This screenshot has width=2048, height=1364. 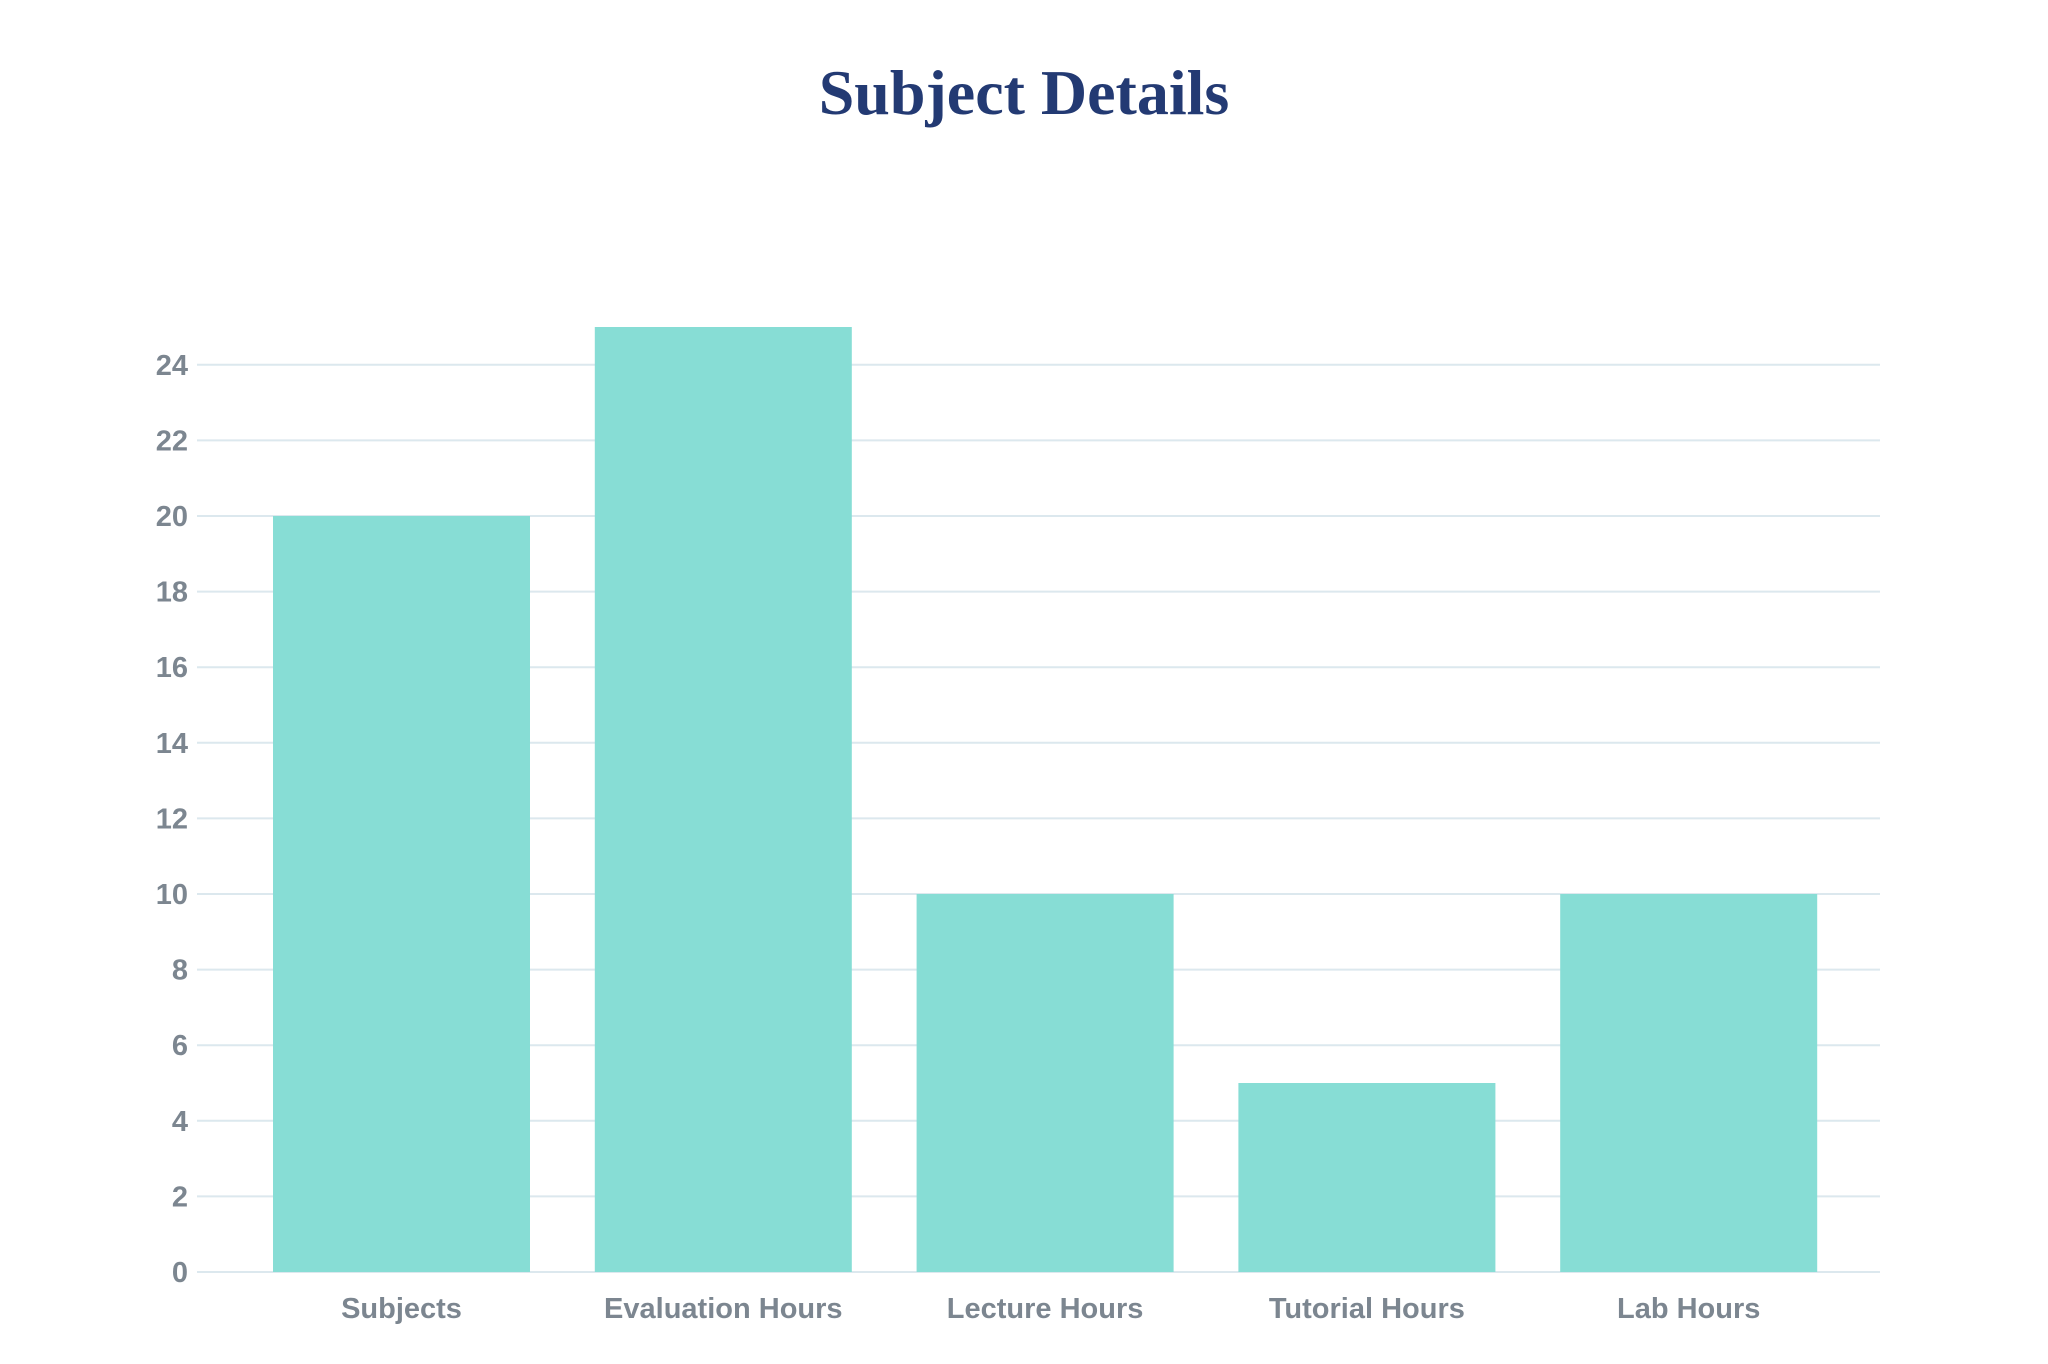 What do you see at coordinates (172, 668) in the screenshot?
I see `y-tick-label: 16` at bounding box center [172, 668].